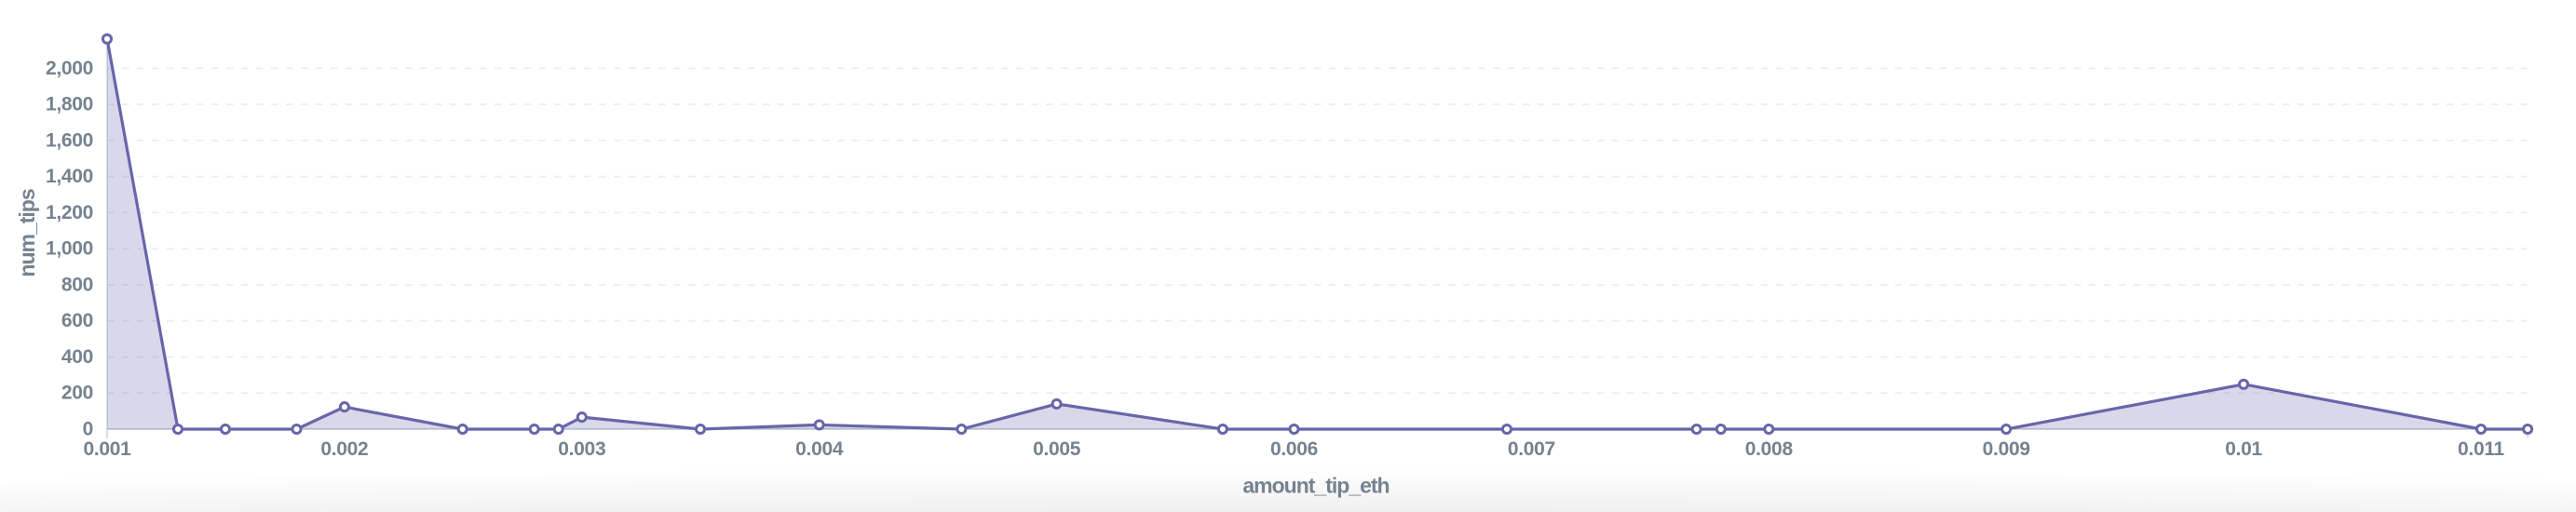 This screenshot has height=512, width=2576. What do you see at coordinates (69, 249) in the screenshot?
I see `svg-text: 1,000` at bounding box center [69, 249].